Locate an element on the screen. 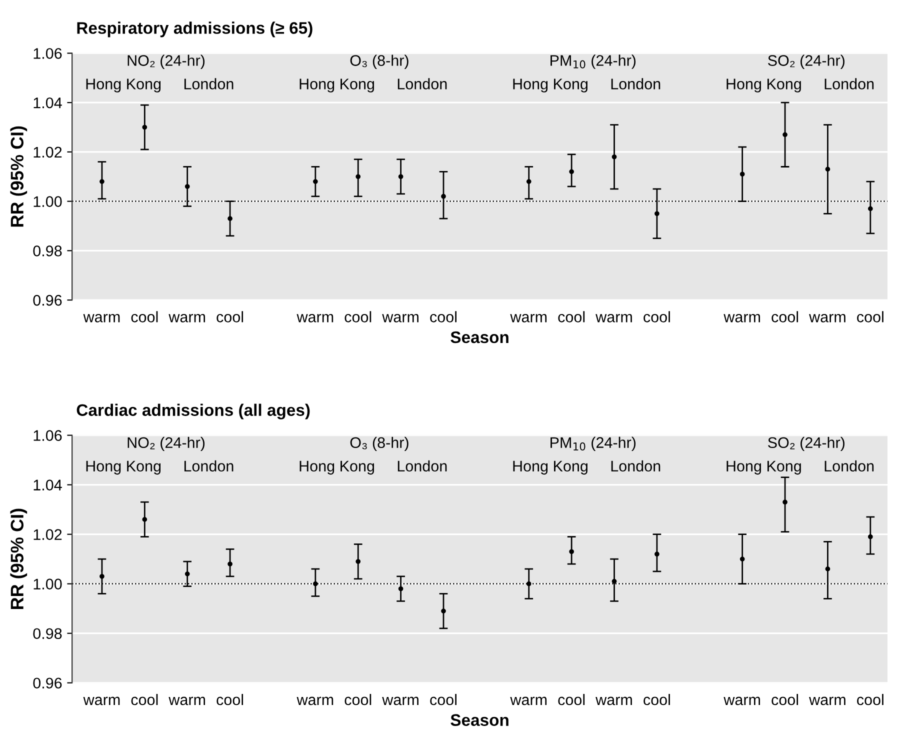 This screenshot has width=901, height=739. chart-title: Cardiac admissions (all ages) is located at coordinates (193, 412).